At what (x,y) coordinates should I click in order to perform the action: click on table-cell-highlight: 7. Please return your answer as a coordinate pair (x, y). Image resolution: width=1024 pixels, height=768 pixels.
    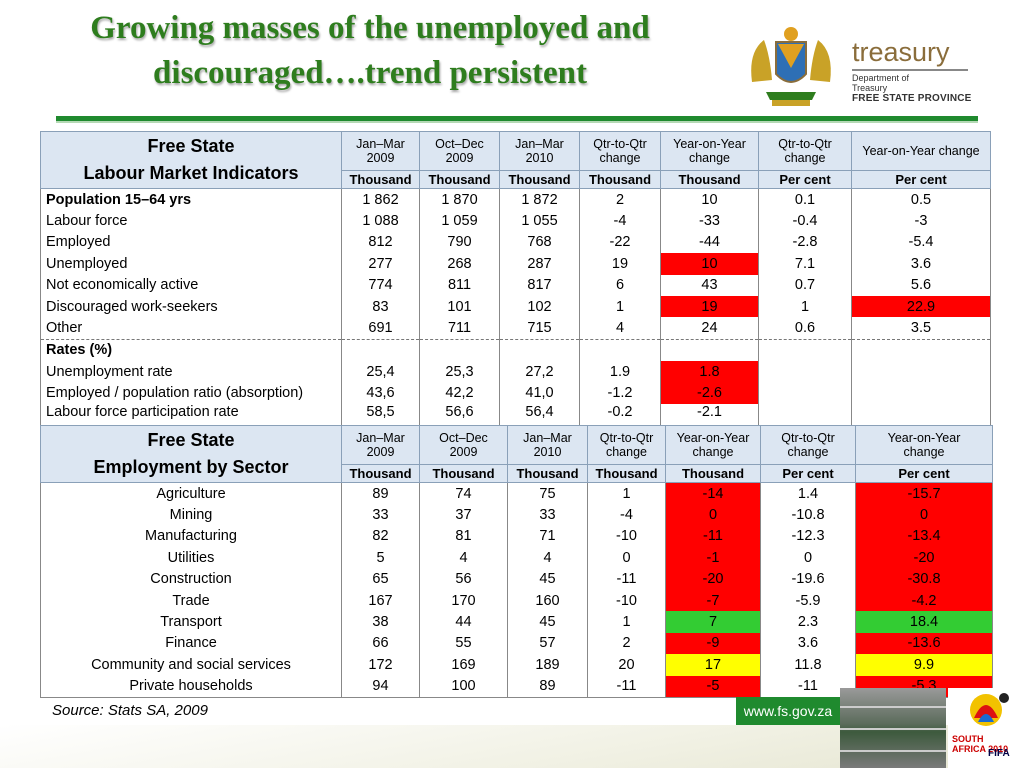
    Looking at the image, I should click on (713, 622).